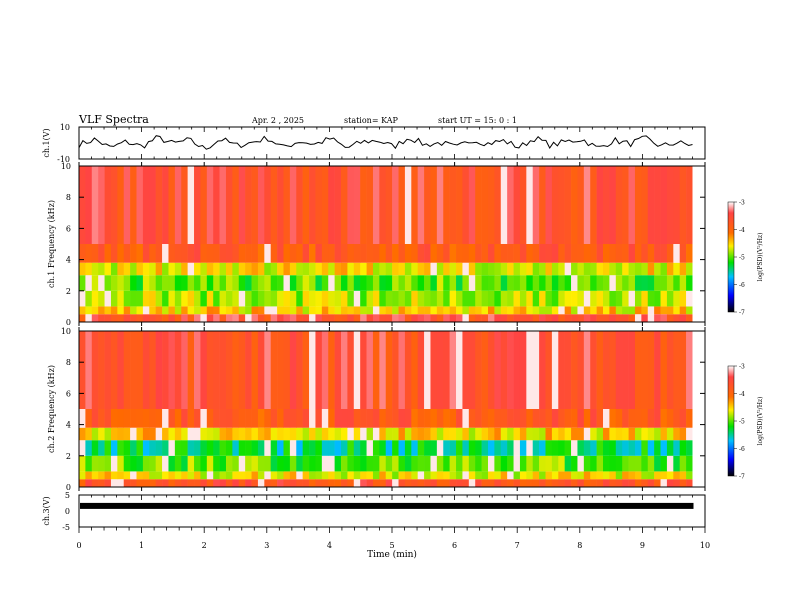 The width and height of the screenshot is (792, 612). I want to click on x-tick-label: 1, so click(141, 545).